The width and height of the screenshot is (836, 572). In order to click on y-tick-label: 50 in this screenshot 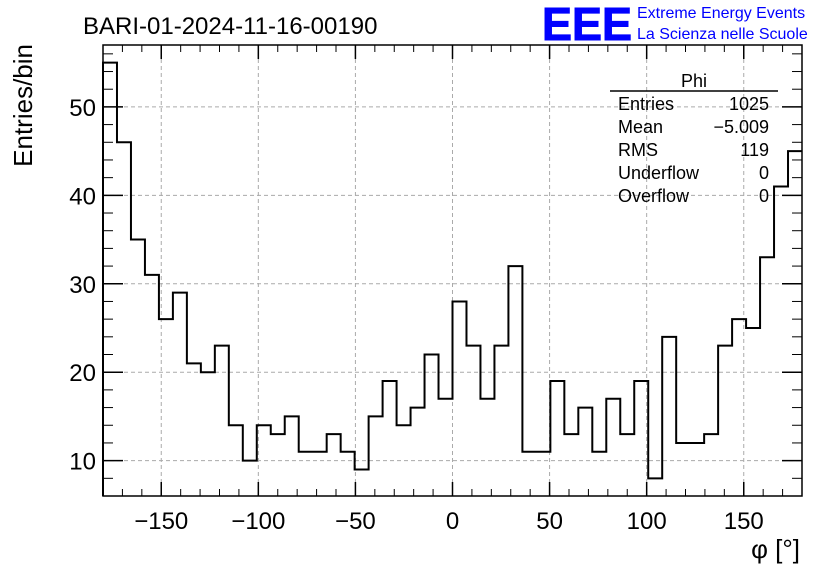, I will do `click(82, 108)`.